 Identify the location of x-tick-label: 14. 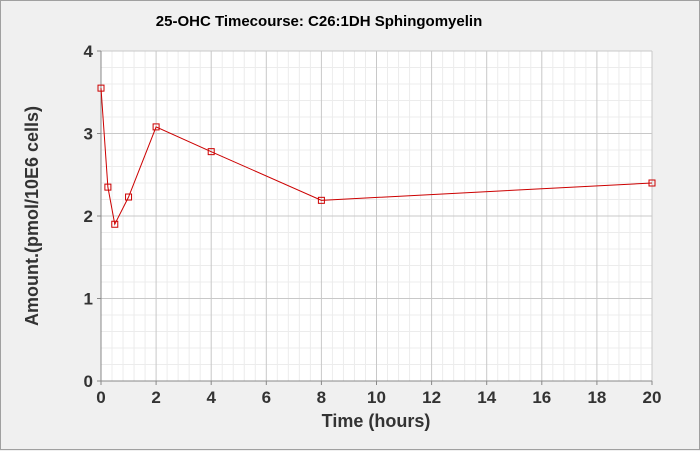
(486, 397).